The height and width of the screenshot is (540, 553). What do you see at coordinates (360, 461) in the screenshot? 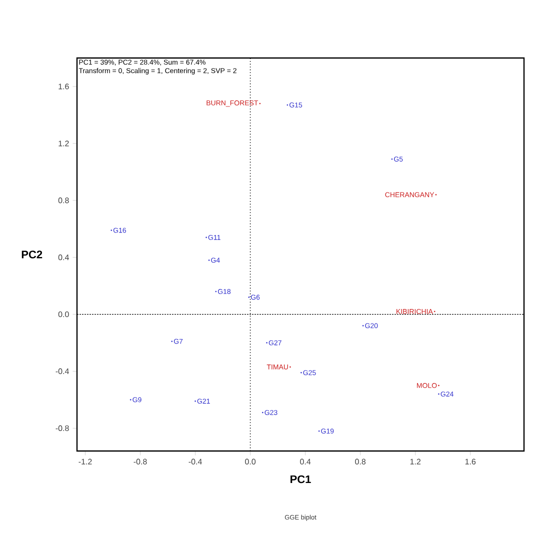
I see `x-tick-label: 0.8` at bounding box center [360, 461].